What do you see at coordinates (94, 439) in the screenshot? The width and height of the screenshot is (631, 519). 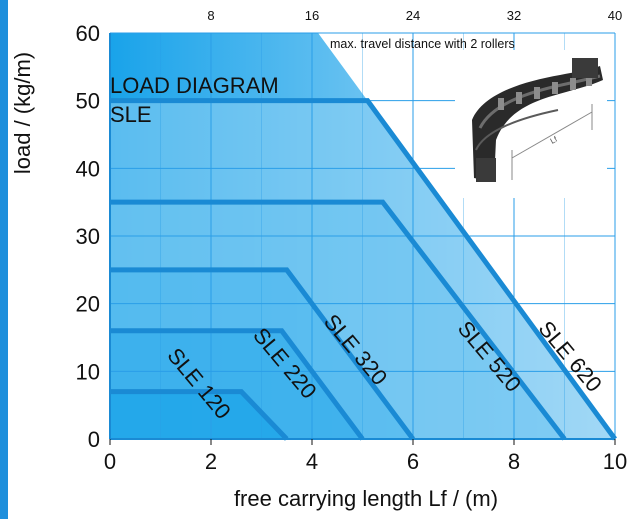 I see `y-tick-label: 0` at bounding box center [94, 439].